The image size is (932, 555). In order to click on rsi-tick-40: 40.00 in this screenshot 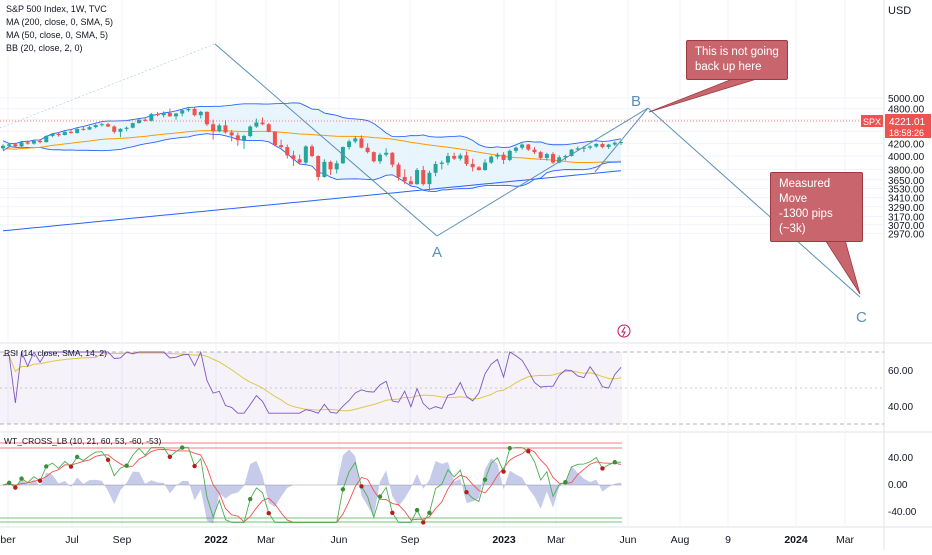, I will do `click(900, 407)`.